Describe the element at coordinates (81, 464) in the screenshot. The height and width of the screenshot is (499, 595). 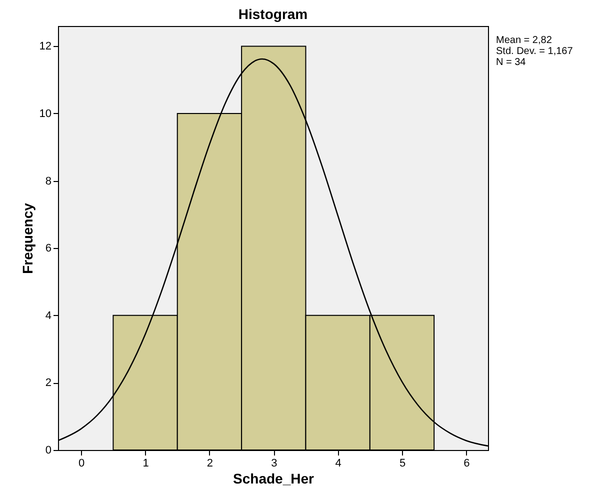
I see `x-tick-label: 0` at that location.